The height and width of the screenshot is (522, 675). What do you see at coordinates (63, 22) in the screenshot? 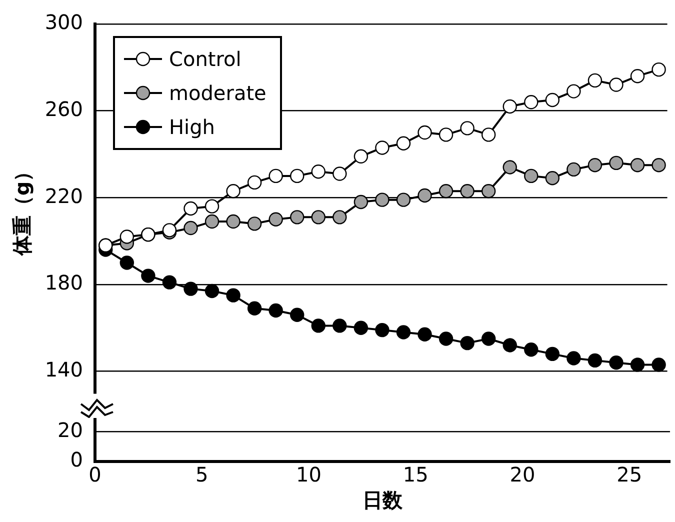
I see `y-tick-label: 300` at bounding box center [63, 22].